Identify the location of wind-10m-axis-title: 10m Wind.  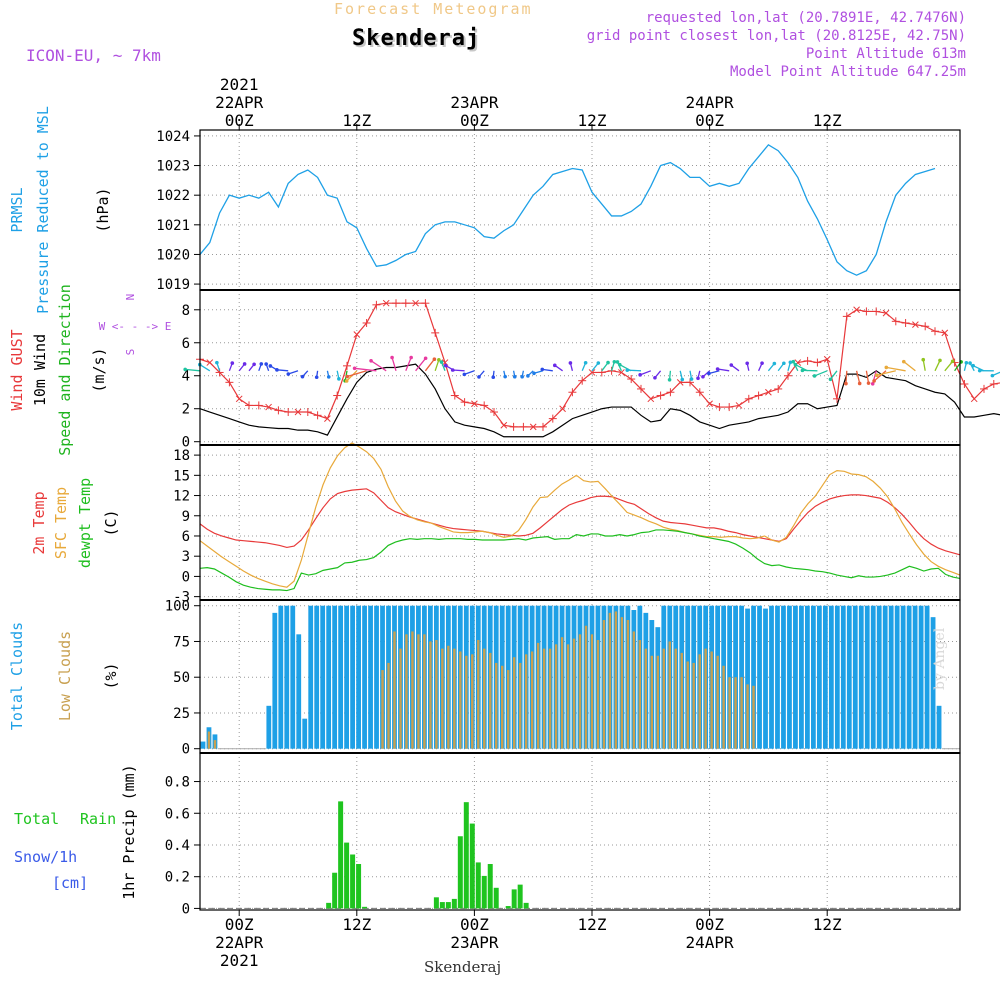
(40, 370).